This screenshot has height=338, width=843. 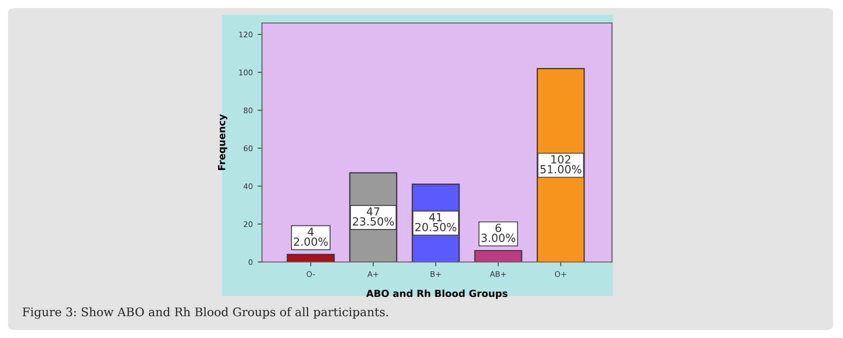 What do you see at coordinates (435, 222) in the screenshot?
I see `data-label: 41 20.50%` at bounding box center [435, 222].